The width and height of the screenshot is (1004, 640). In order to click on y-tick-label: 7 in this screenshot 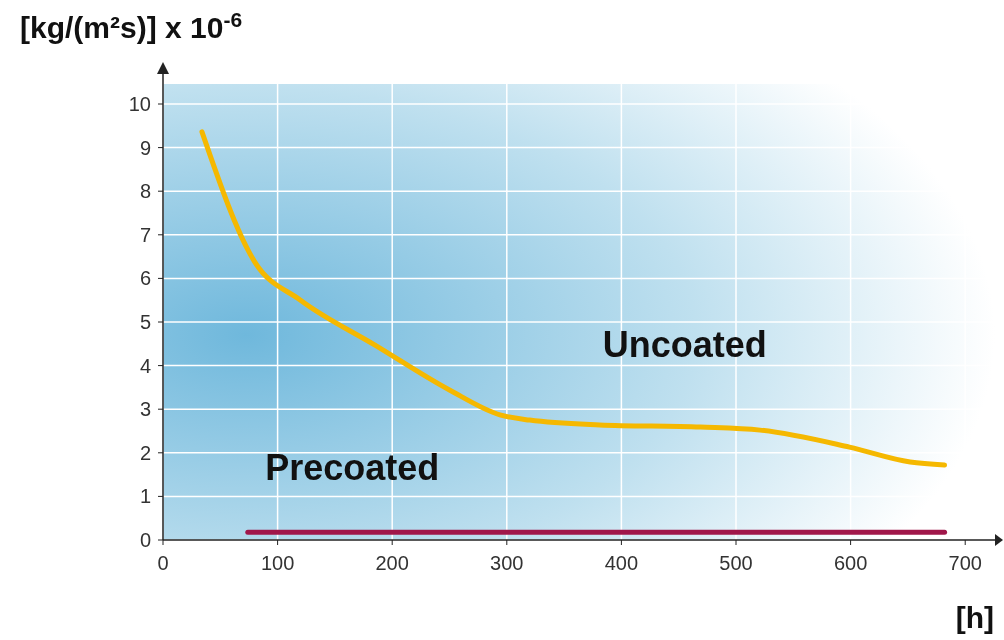, I will do `click(145, 234)`.